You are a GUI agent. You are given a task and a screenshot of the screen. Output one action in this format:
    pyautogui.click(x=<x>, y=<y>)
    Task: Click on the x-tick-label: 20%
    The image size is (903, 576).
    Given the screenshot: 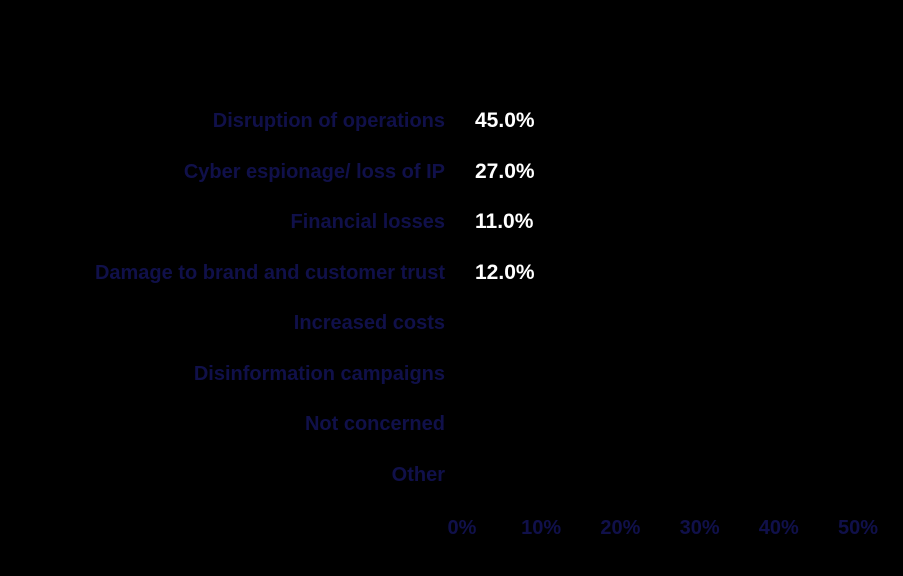 What is the action you would take?
    pyautogui.click(x=620, y=528)
    